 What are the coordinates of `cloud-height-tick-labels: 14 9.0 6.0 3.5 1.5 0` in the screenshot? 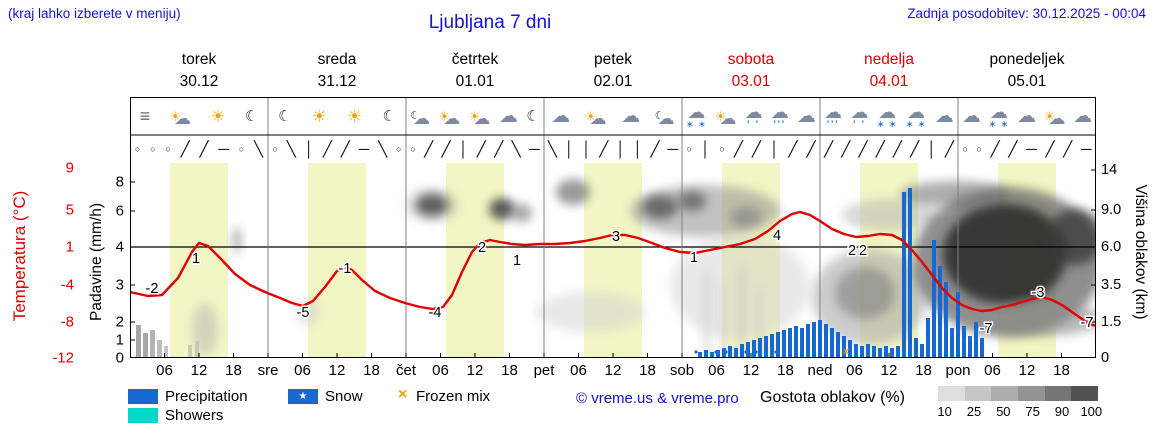 It's located at (1124, 221).